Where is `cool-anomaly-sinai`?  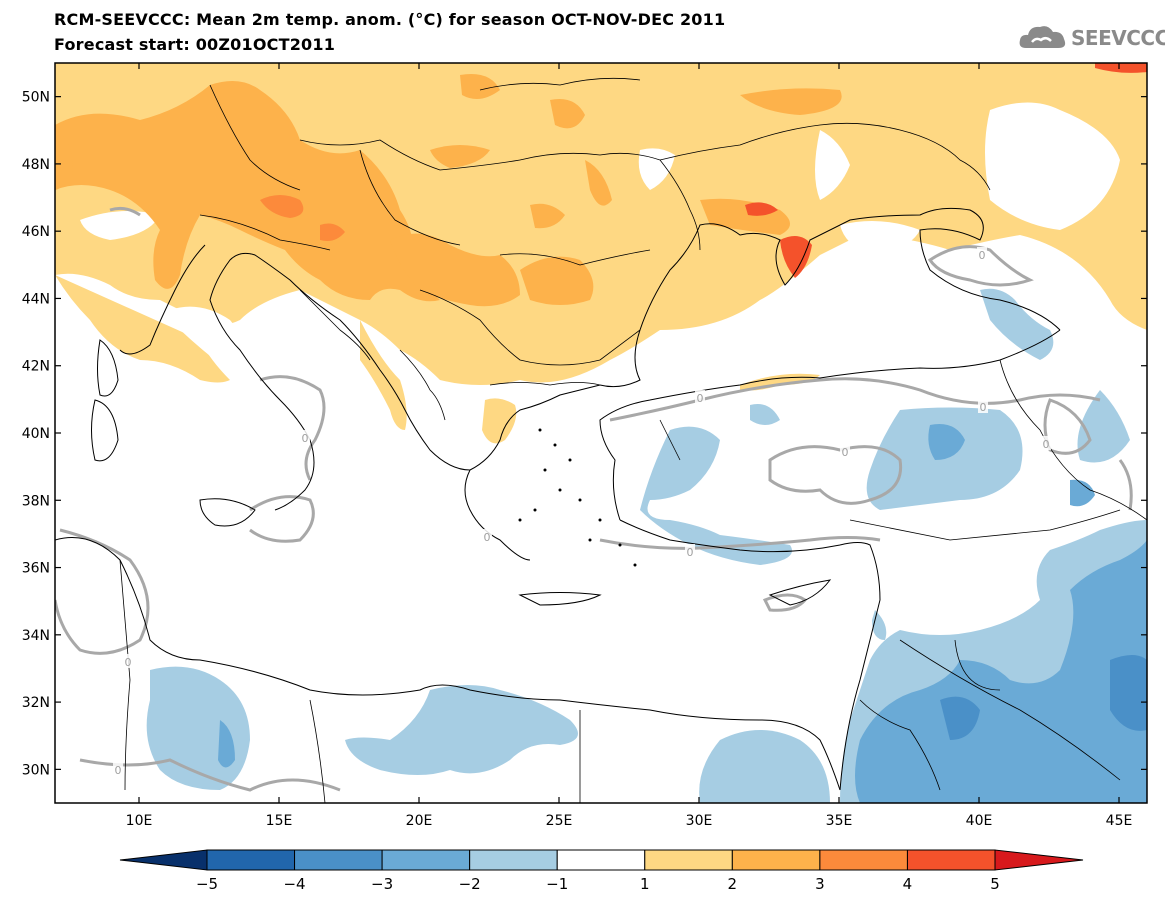 cool-anomaly-sinai is located at coordinates (764, 766).